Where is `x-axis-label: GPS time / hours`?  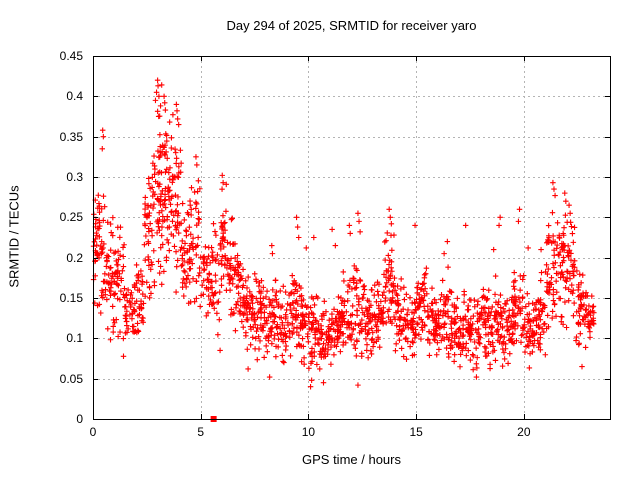
x-axis-label: GPS time / hours is located at coordinates (351, 459).